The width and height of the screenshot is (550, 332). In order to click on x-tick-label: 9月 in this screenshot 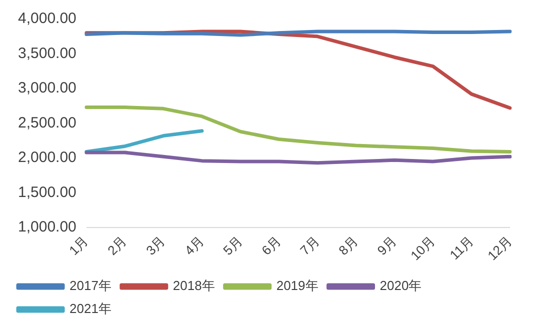, I will do `click(387, 245)`.